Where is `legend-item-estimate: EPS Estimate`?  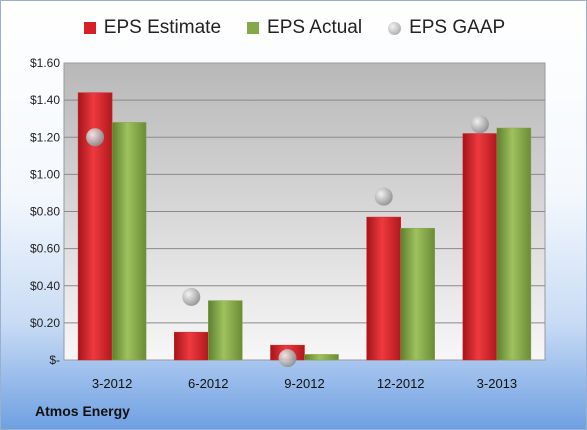
legend-item-estimate: EPS Estimate is located at coordinates (152, 28).